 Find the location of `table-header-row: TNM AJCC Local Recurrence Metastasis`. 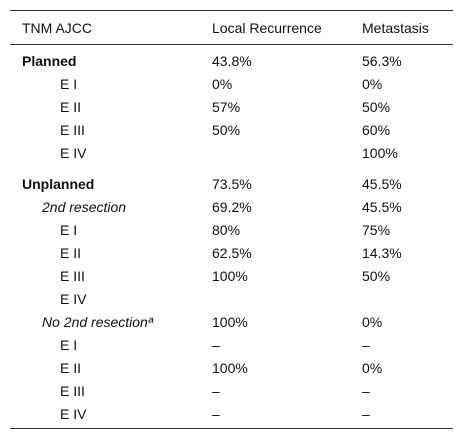

table-header-row: TNM AJCC Local Recurrence Metastasis is located at coordinates (231, 27).